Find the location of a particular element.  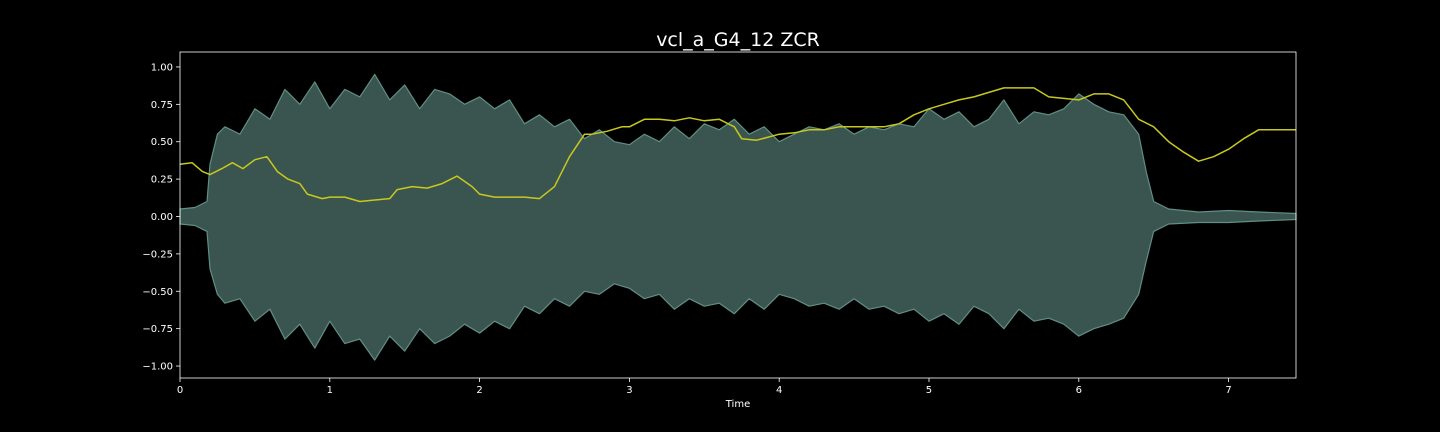

x-tick-label: 3 is located at coordinates (629, 390).